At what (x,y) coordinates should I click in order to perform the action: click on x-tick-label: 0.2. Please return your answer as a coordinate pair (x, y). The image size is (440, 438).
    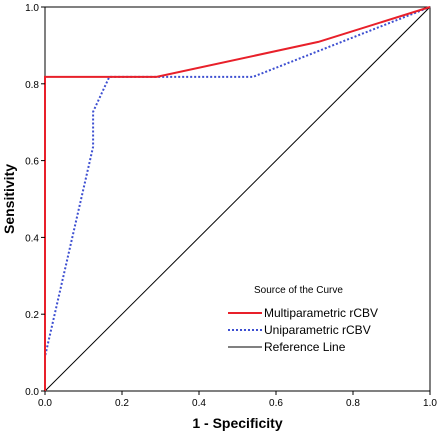
    Looking at the image, I should click on (122, 403).